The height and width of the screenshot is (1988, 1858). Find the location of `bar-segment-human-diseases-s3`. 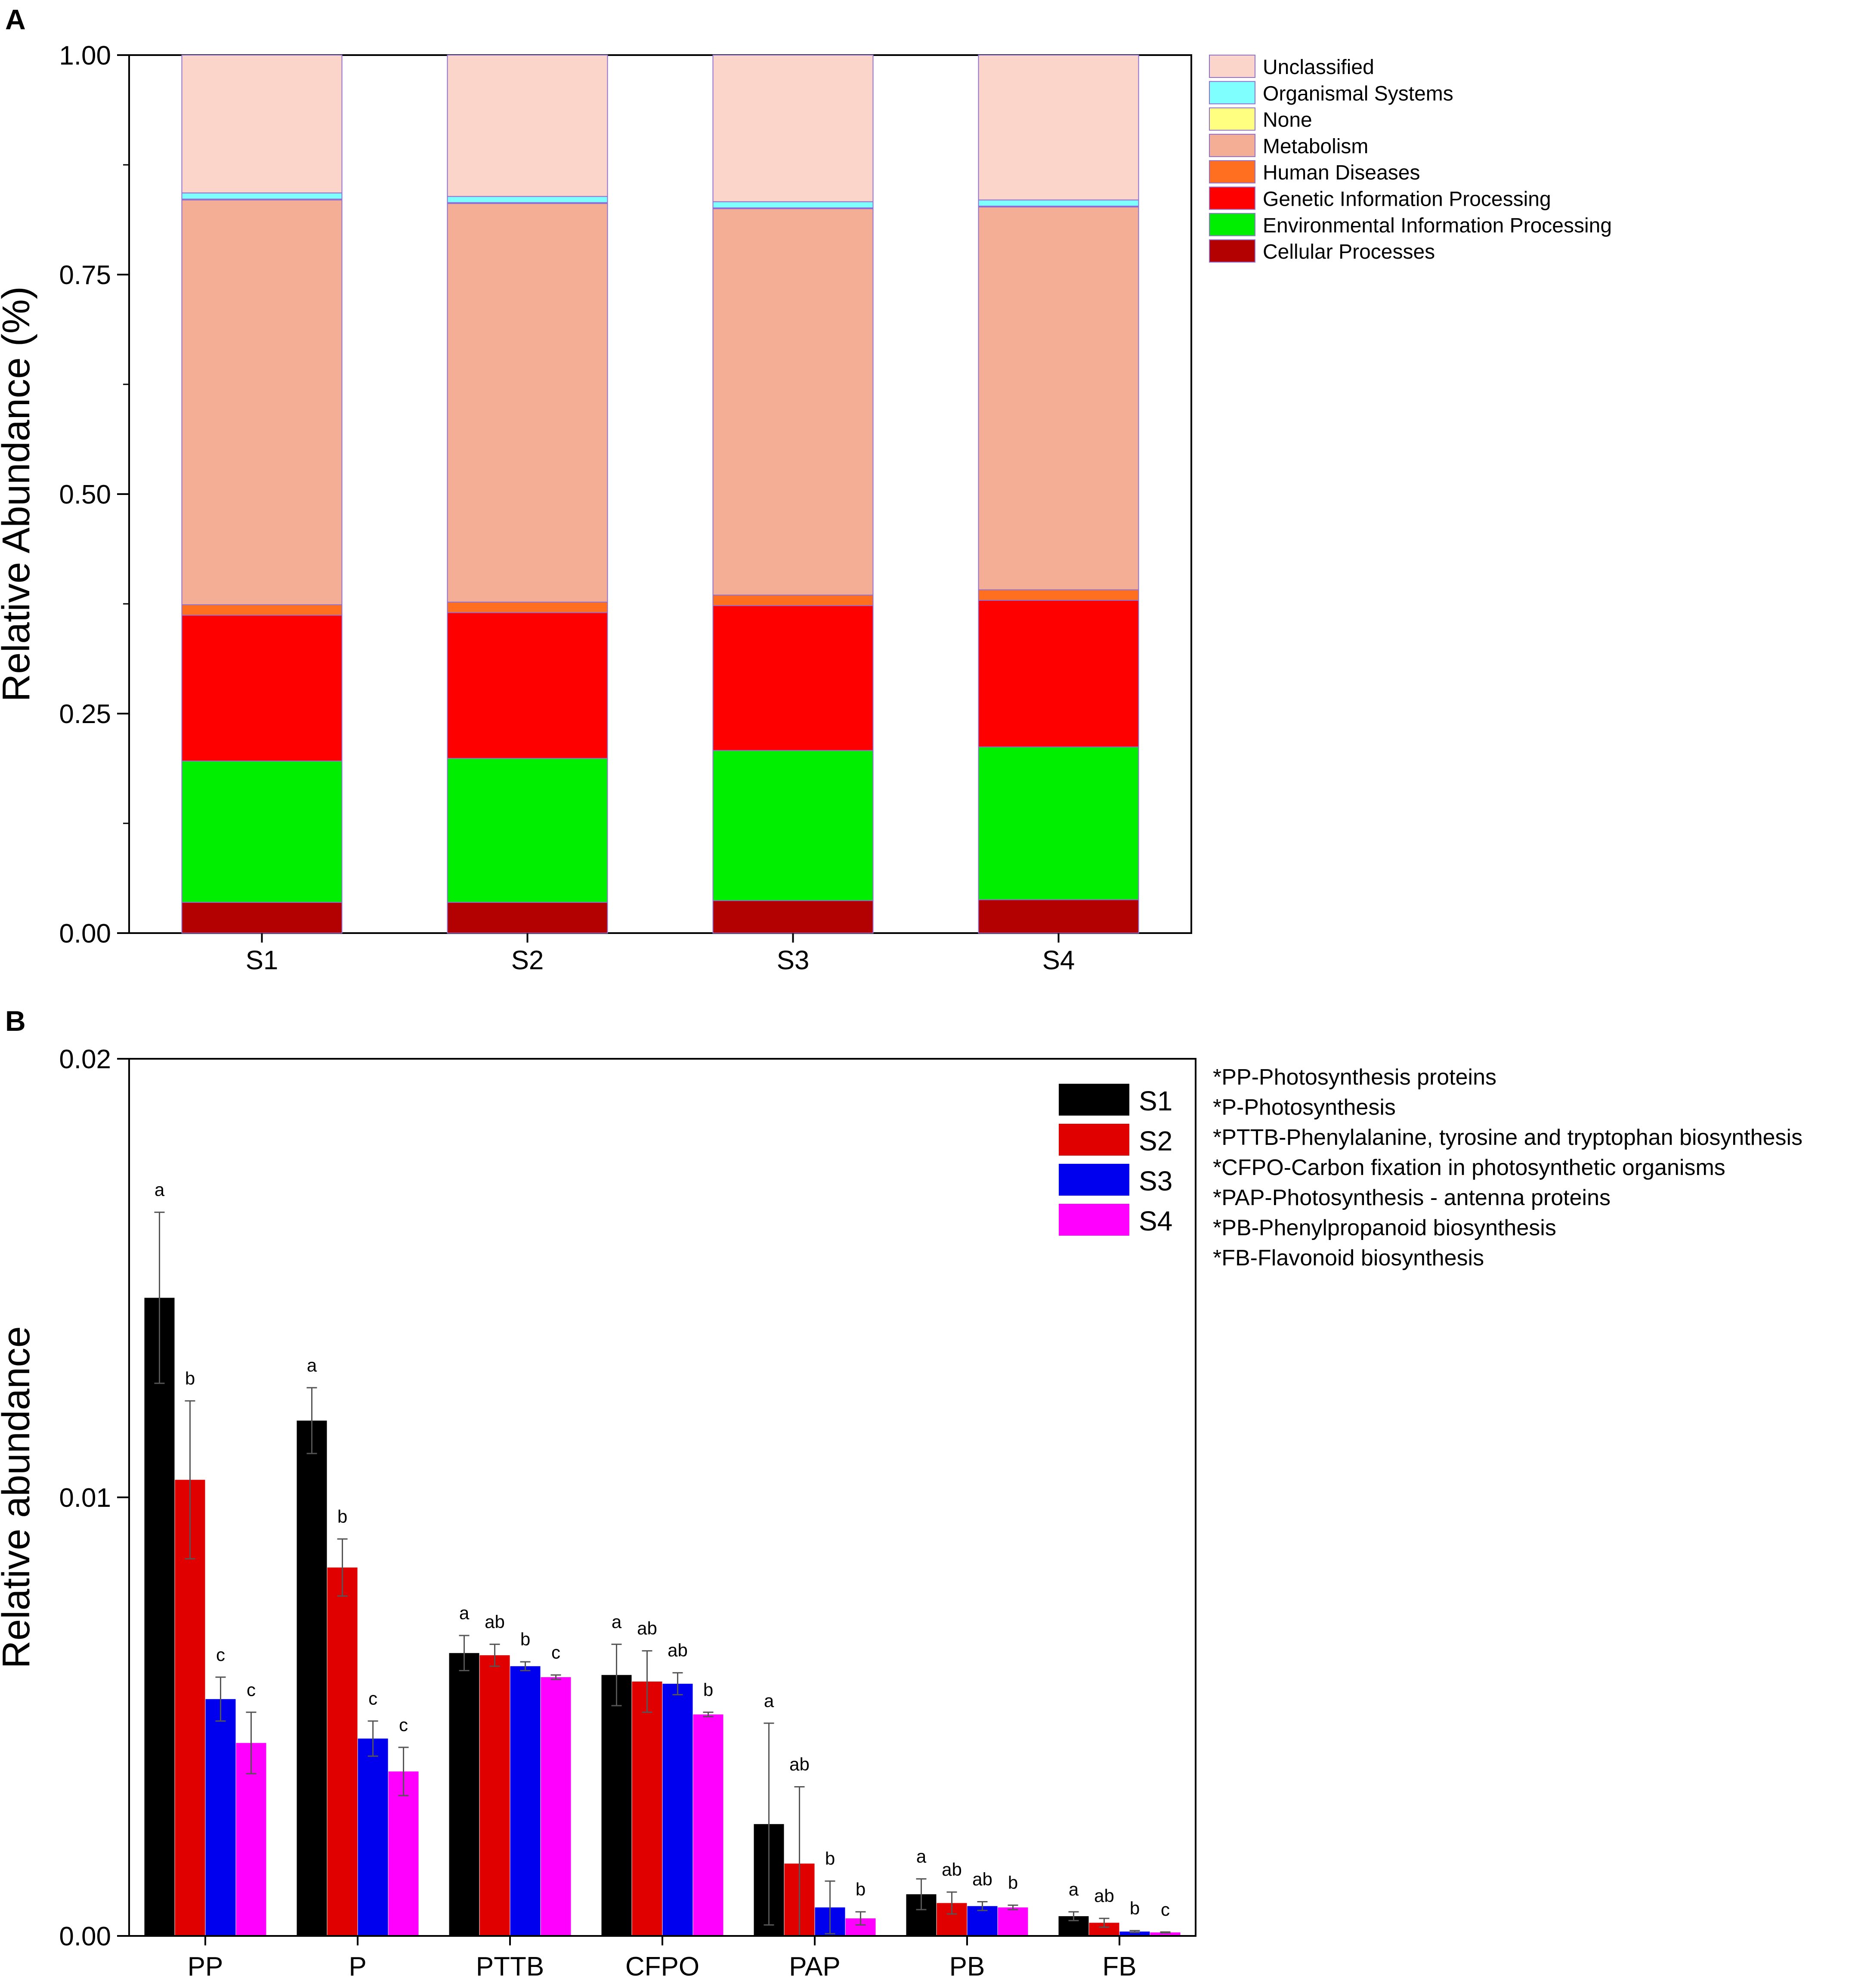

bar-segment-human-diseases-s3 is located at coordinates (793, 600).